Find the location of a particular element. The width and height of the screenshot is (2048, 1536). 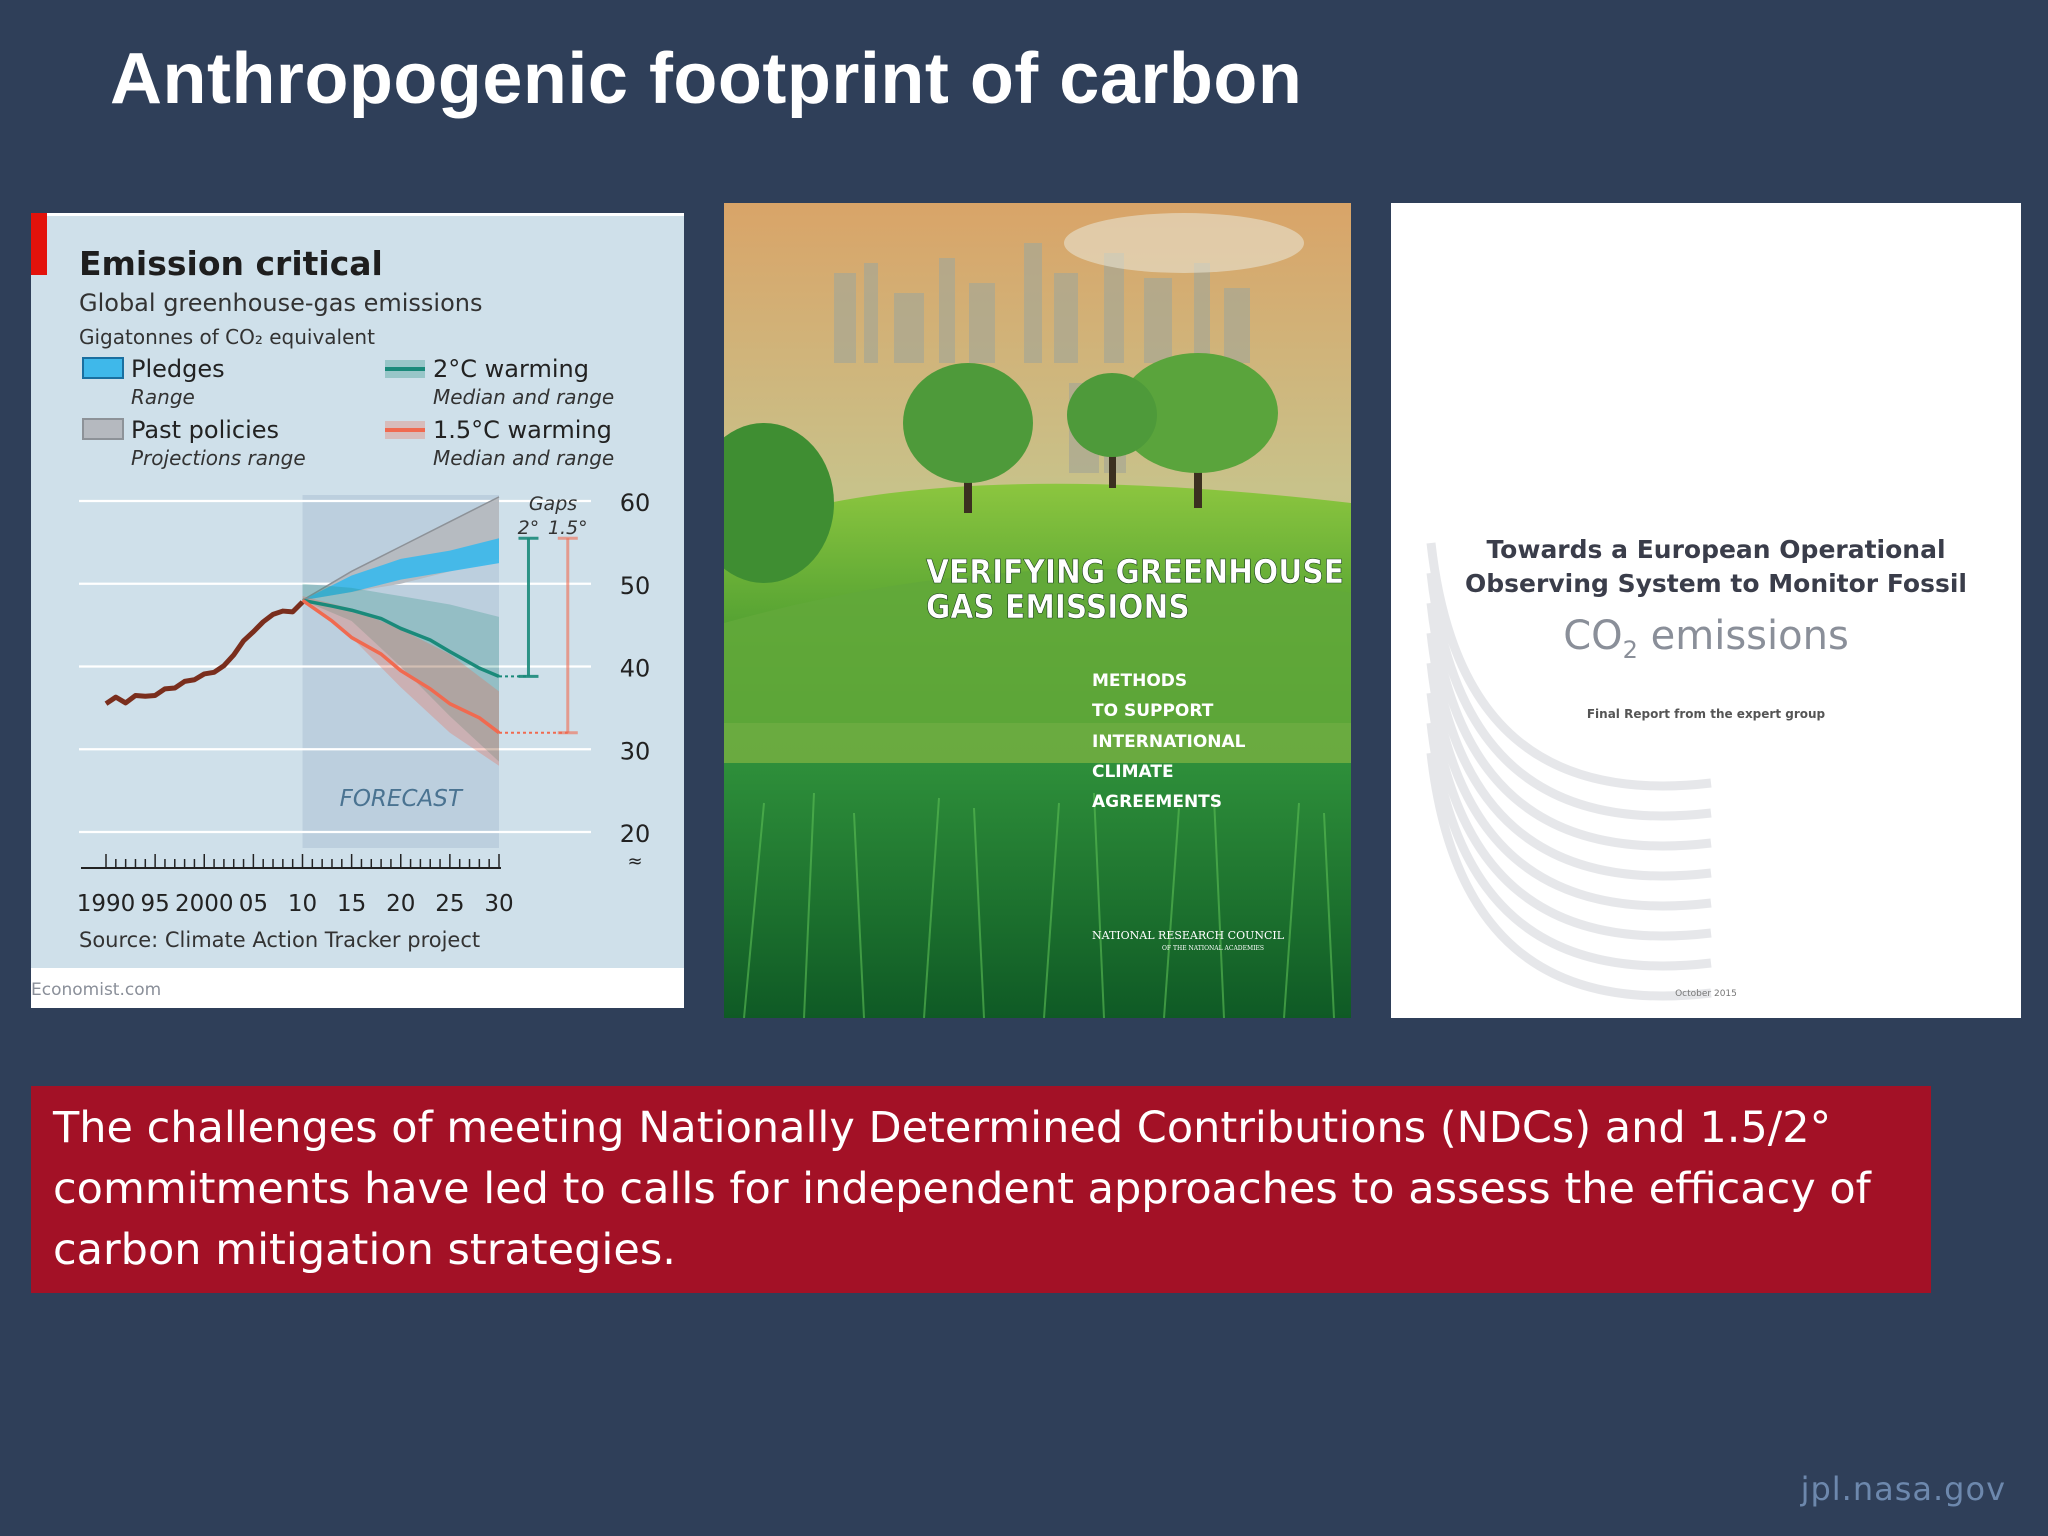

gap-label-0: 2° is located at coordinates (529, 528).